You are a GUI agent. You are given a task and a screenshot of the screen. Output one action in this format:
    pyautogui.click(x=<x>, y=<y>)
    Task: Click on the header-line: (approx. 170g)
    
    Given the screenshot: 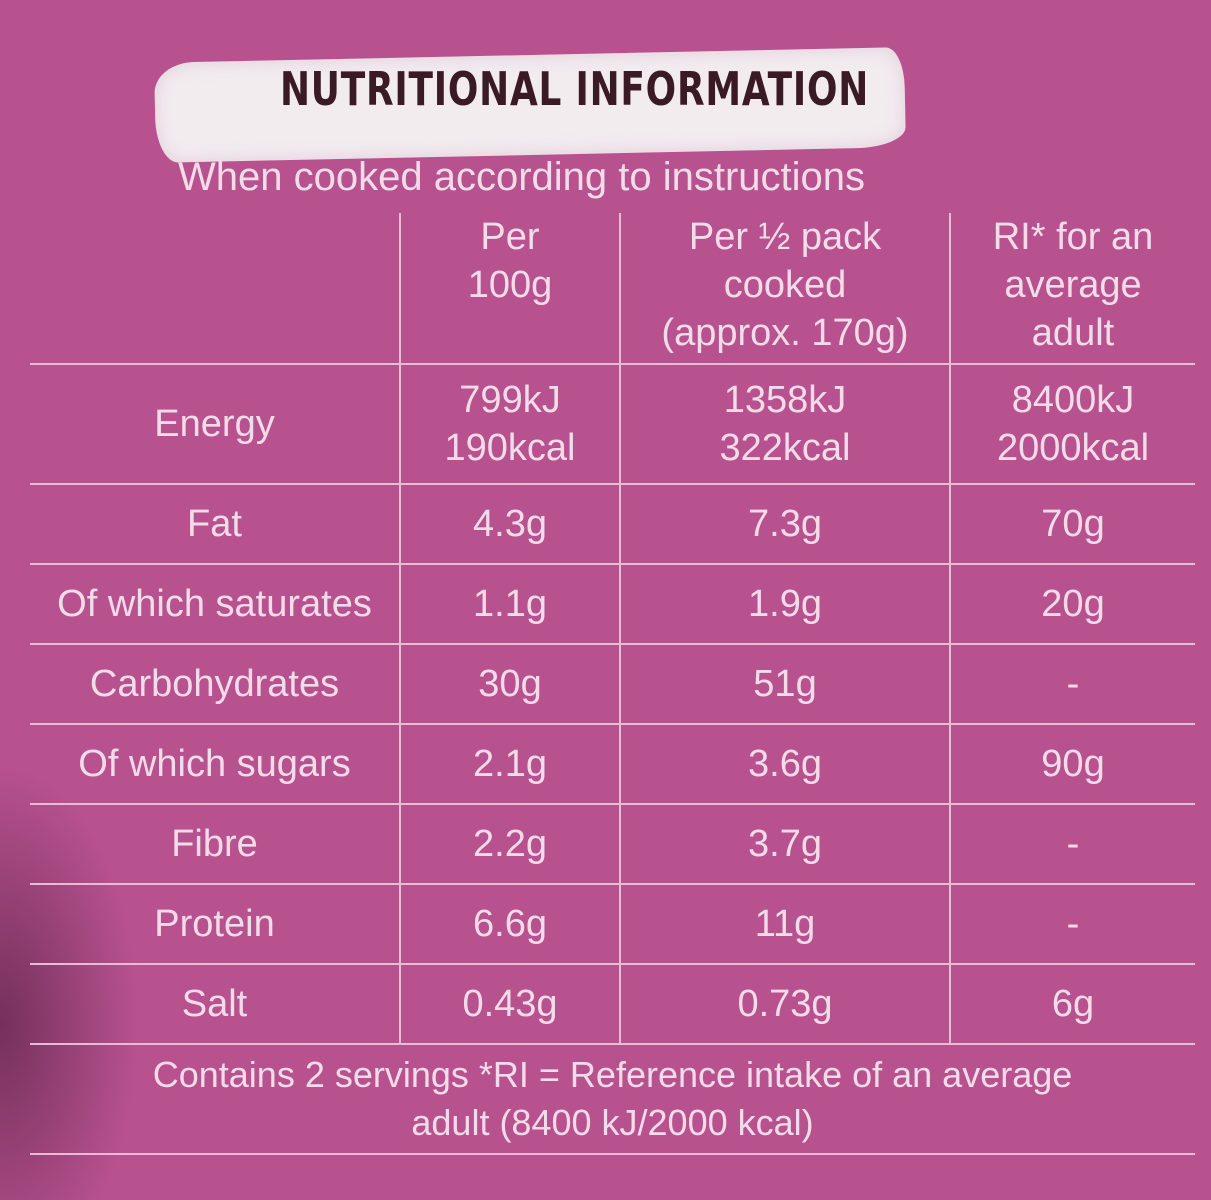 What is the action you would take?
    pyautogui.click(x=785, y=333)
    